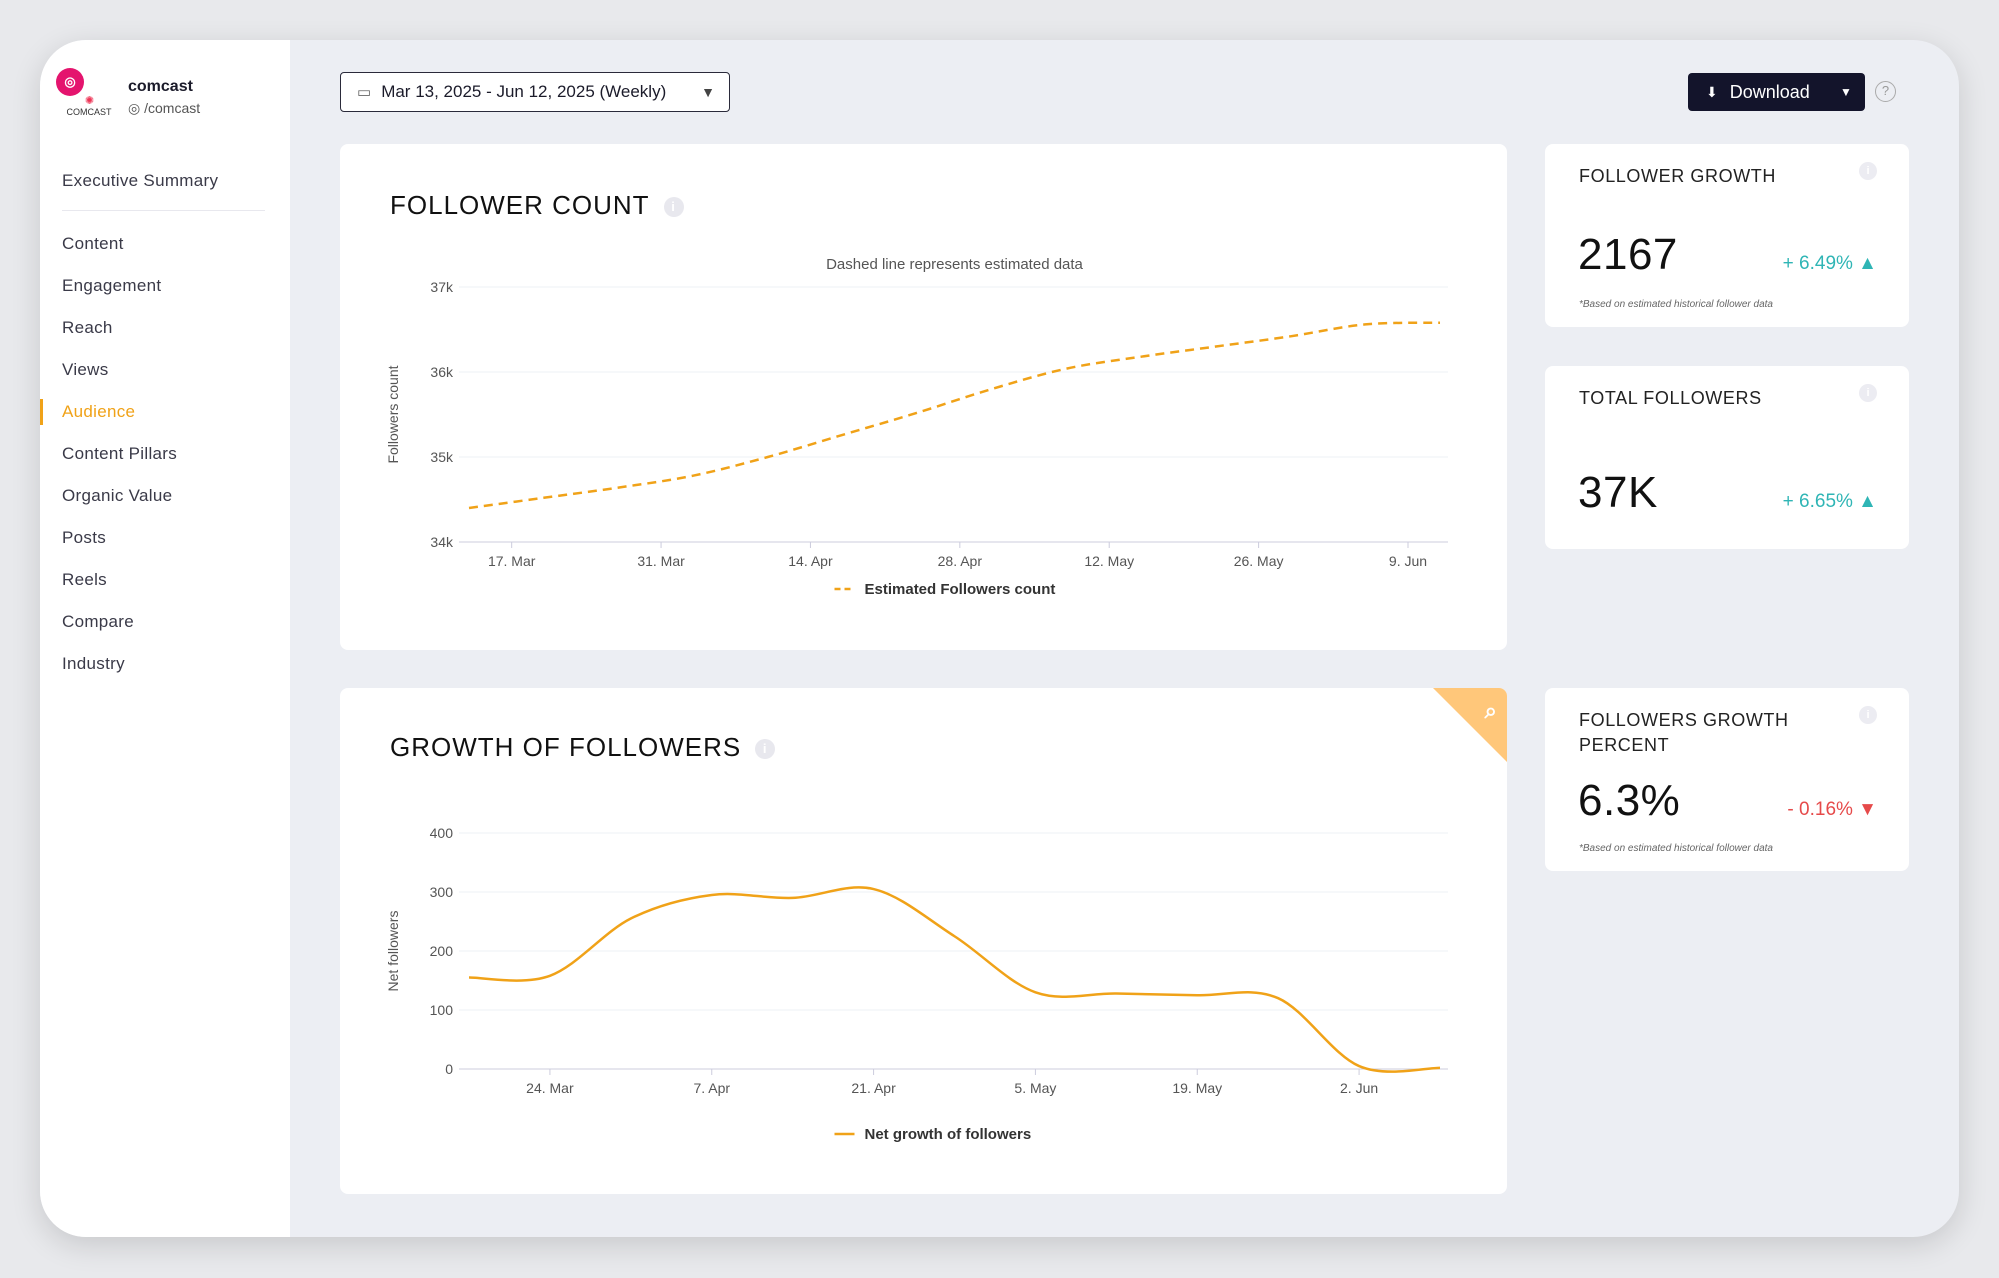 The image size is (1999, 1278). Describe the element at coordinates (84, 537) in the screenshot. I see `sidebar-item-posts: Posts` at that location.